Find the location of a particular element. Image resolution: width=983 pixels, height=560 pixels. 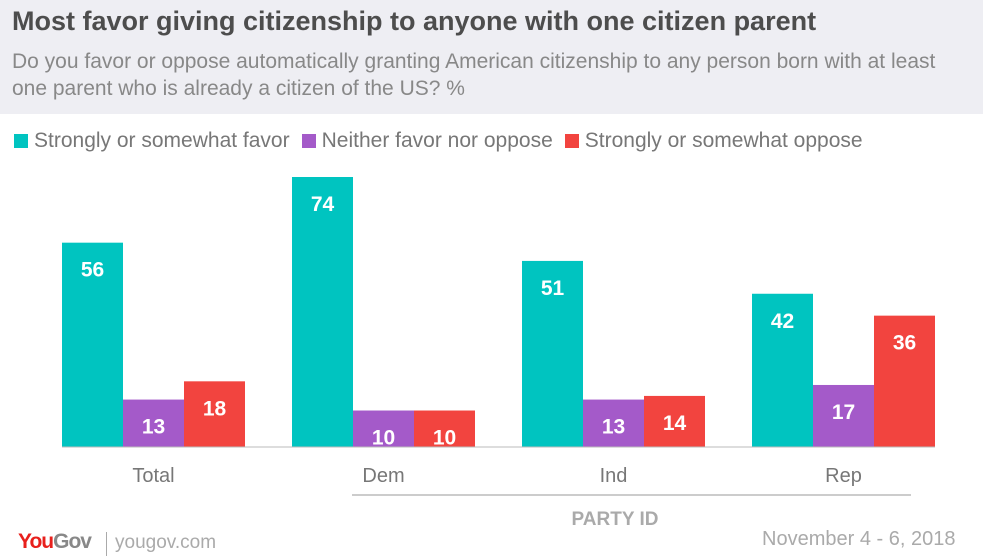

category-label: Rep is located at coordinates (843, 476).